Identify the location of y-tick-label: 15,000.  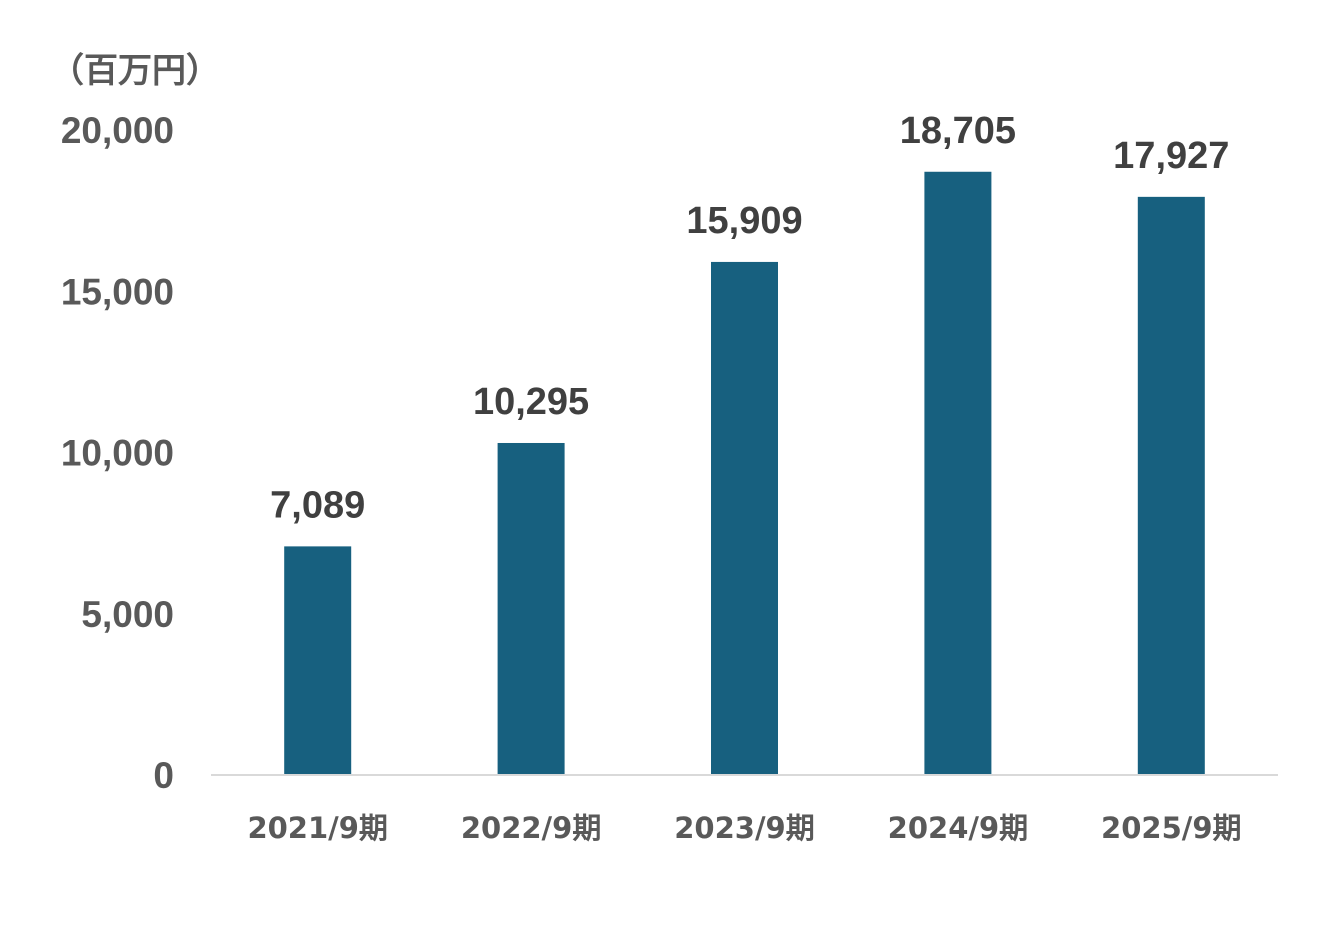
(117, 291).